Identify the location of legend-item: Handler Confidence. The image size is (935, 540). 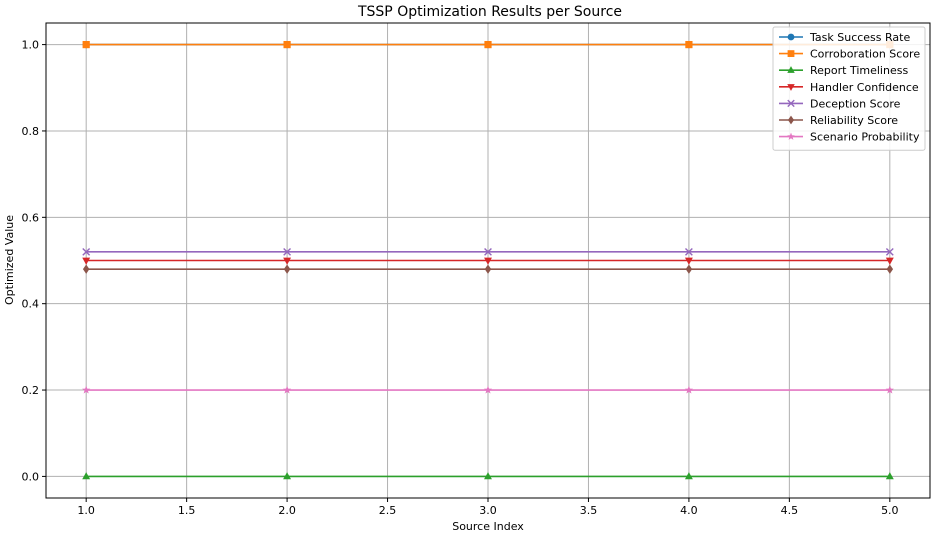
(849, 87).